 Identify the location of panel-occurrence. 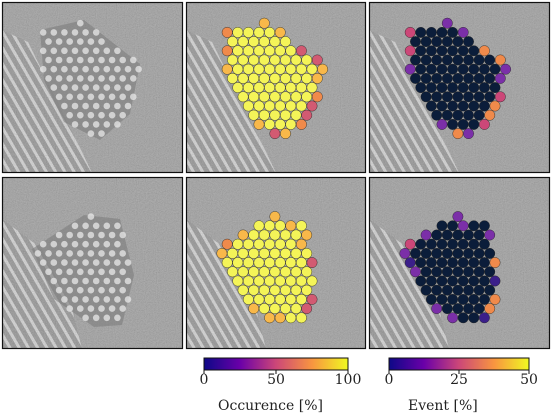
(276, 263).